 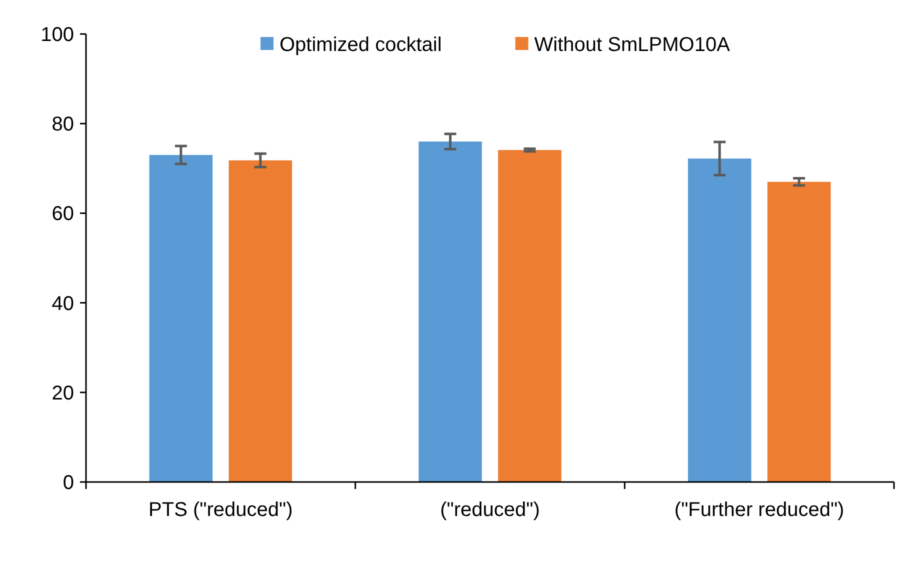 What do you see at coordinates (759, 510) in the screenshot?
I see `x-tick-label: ("Further reduced")` at bounding box center [759, 510].